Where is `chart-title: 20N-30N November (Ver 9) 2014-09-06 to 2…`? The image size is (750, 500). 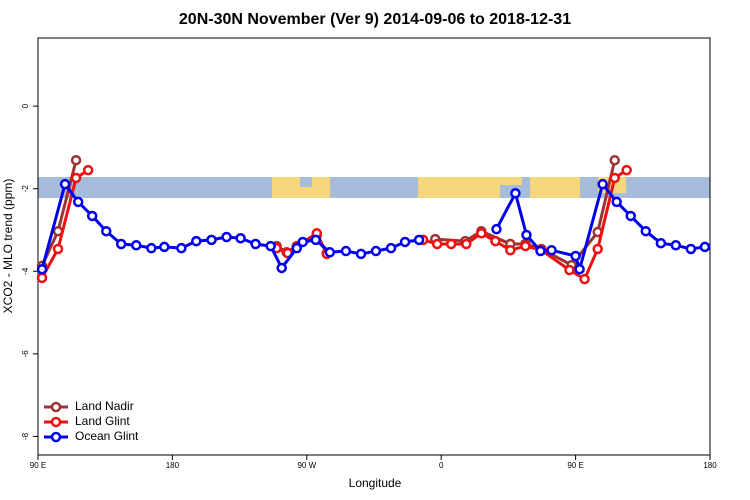 chart-title: 20N-30N November (Ver 9) 2014-09-06 to 2… is located at coordinates (375, 19).